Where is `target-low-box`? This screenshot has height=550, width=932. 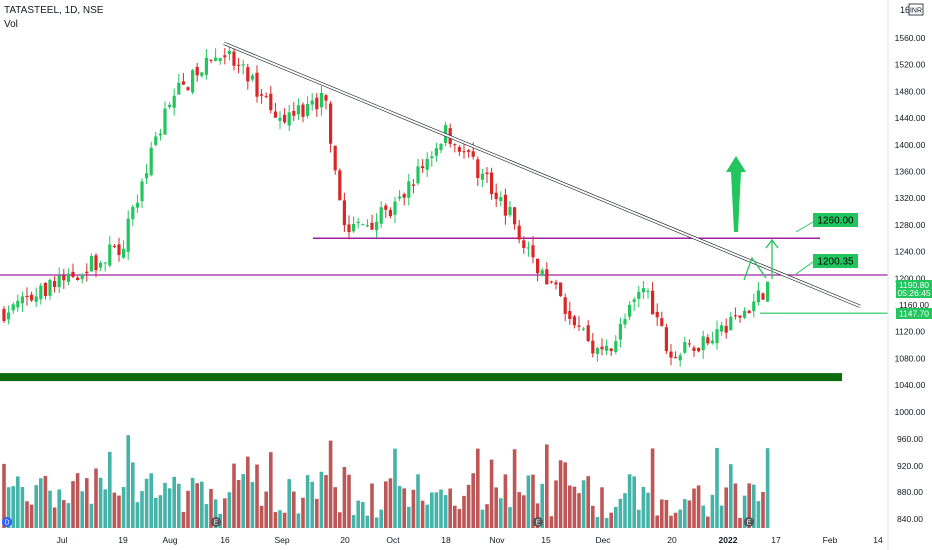
target-low-box is located at coordinates (835, 261).